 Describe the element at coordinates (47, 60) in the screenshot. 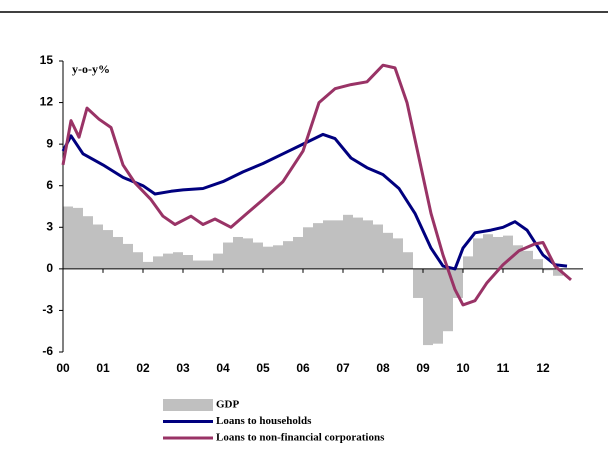

I see `y-tick-label: 15` at that location.